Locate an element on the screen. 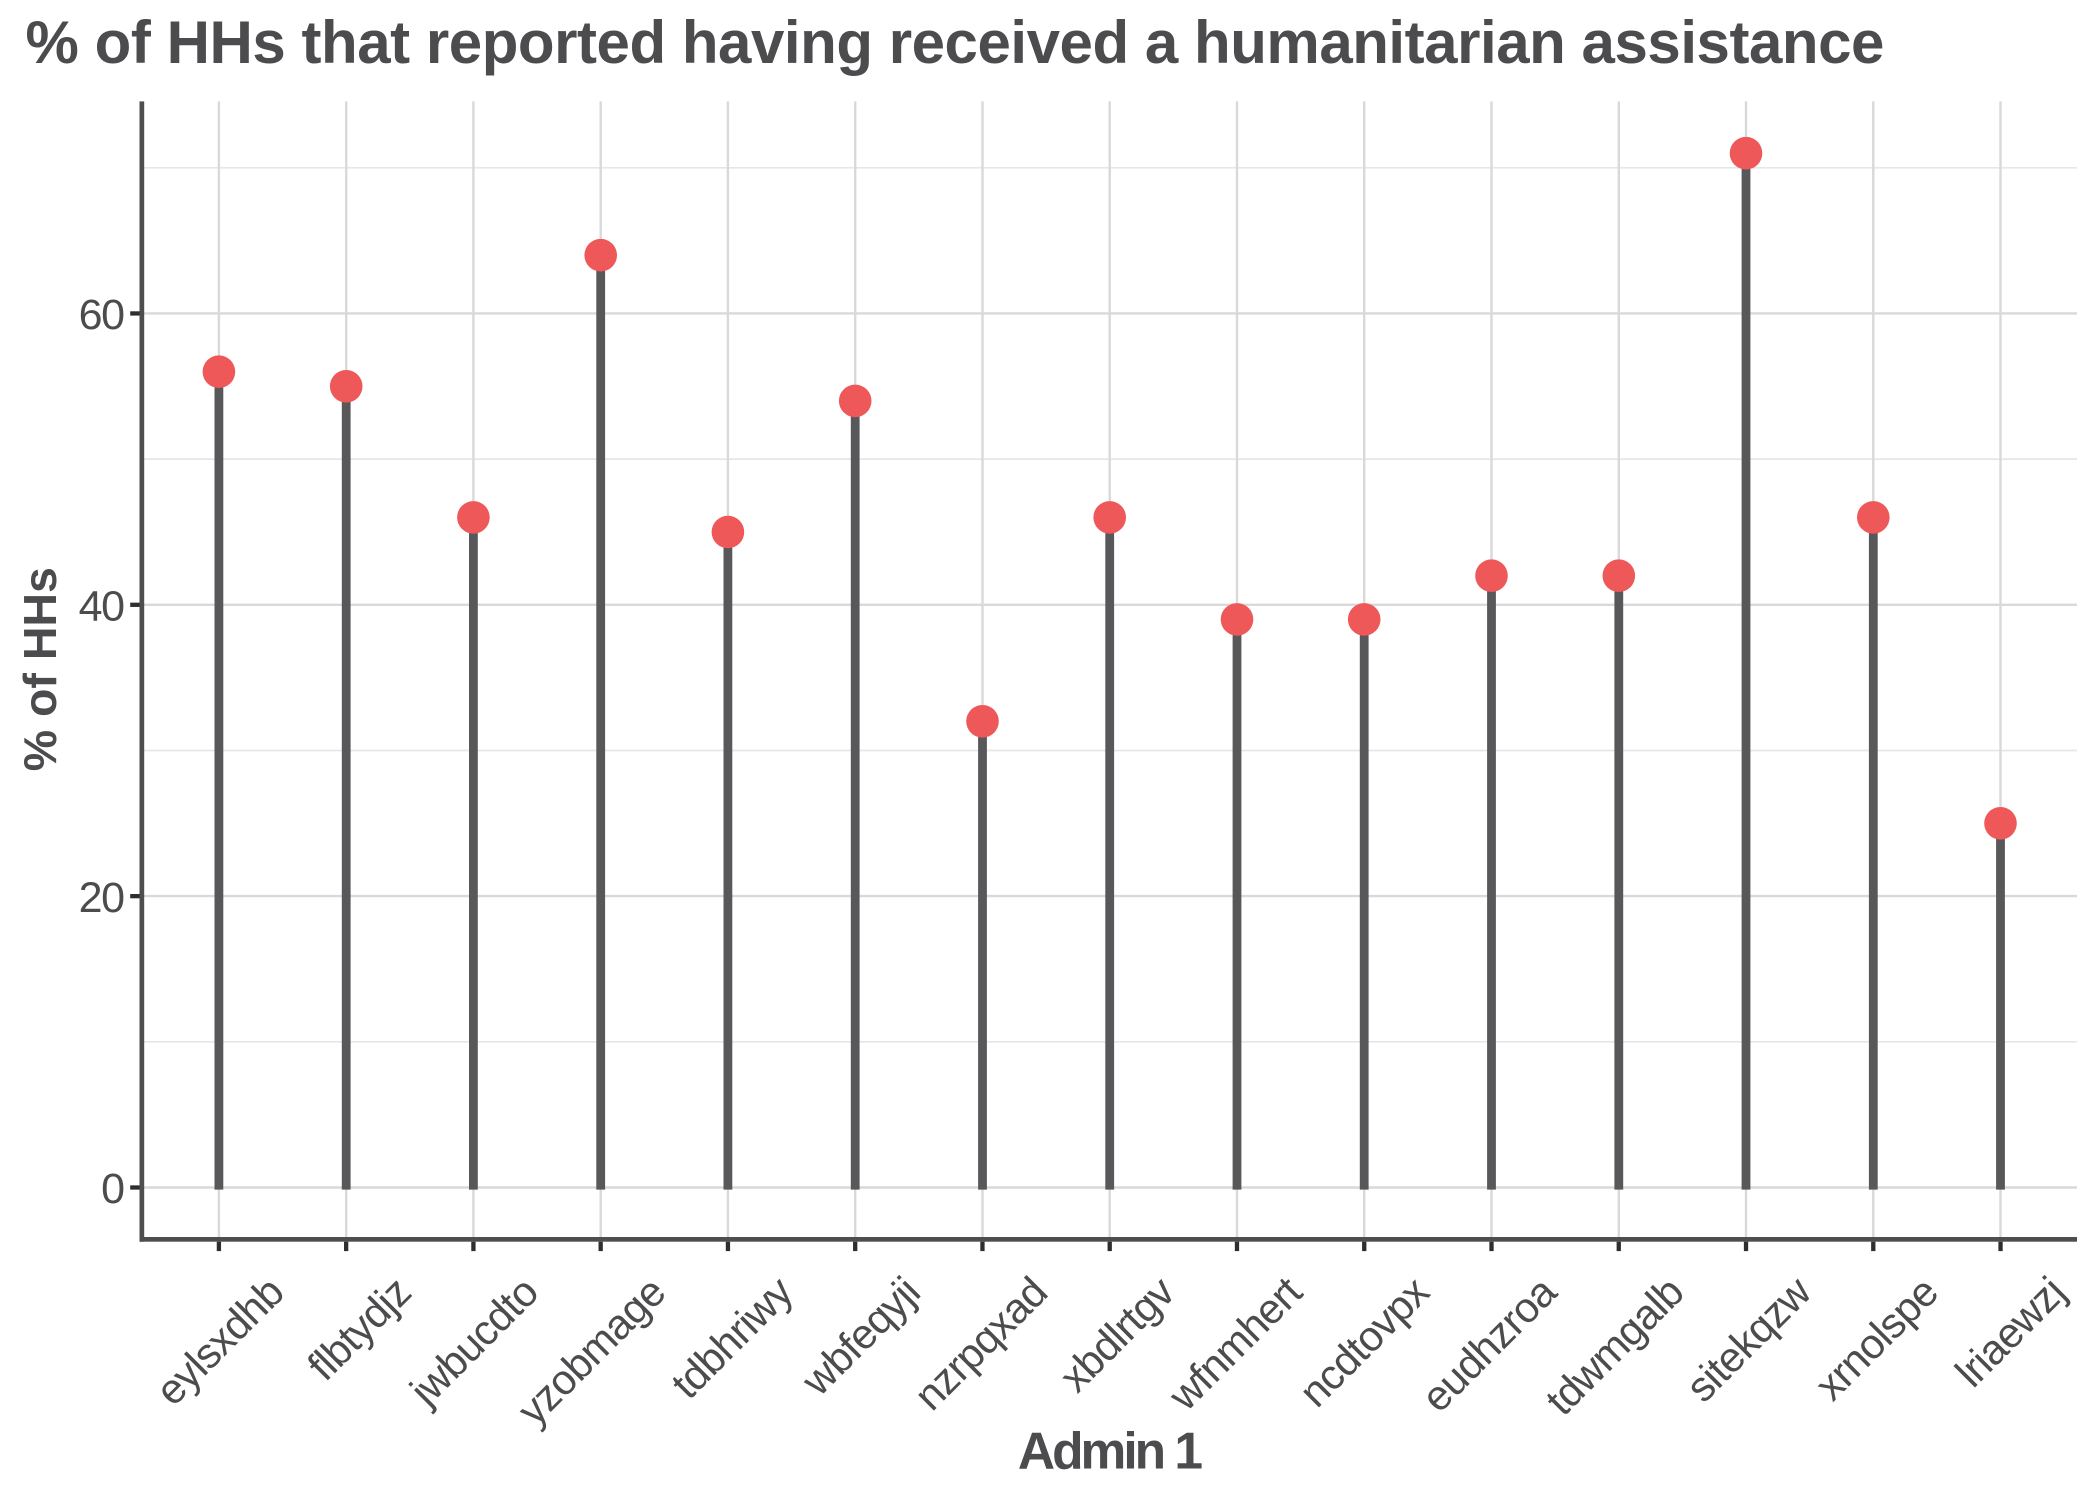 This screenshot has width=2100, height=1505. svg-text: % of HHs is located at coordinates (40, 669).